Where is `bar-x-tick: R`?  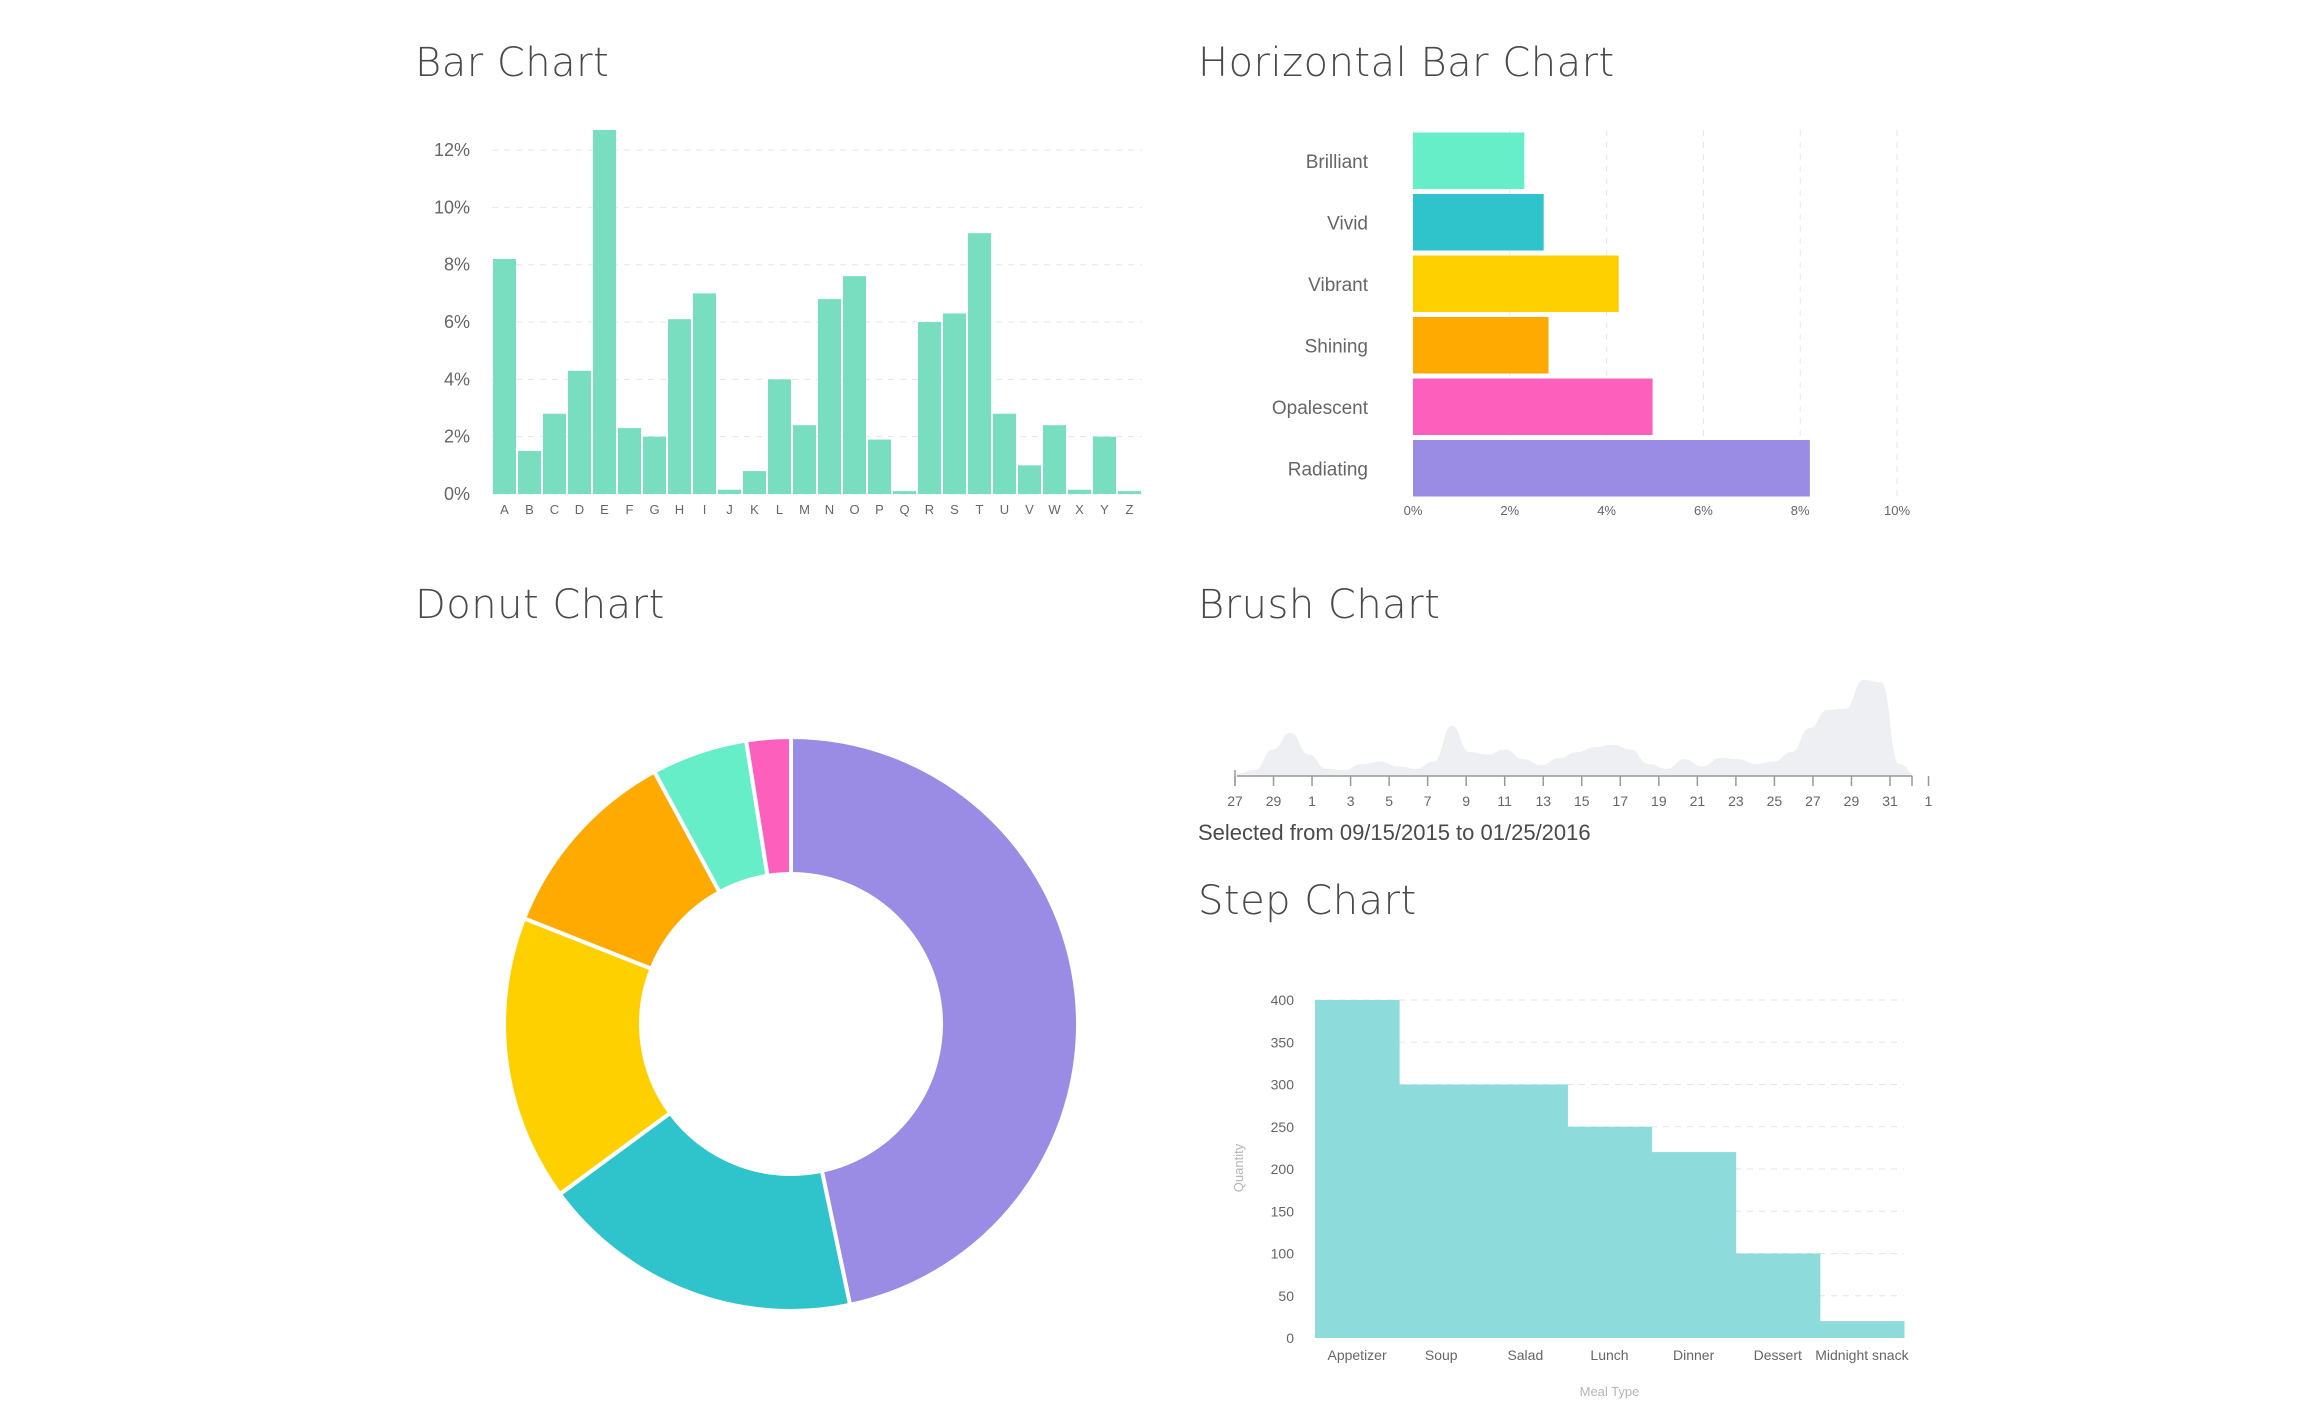
bar-x-tick: R is located at coordinates (929, 509).